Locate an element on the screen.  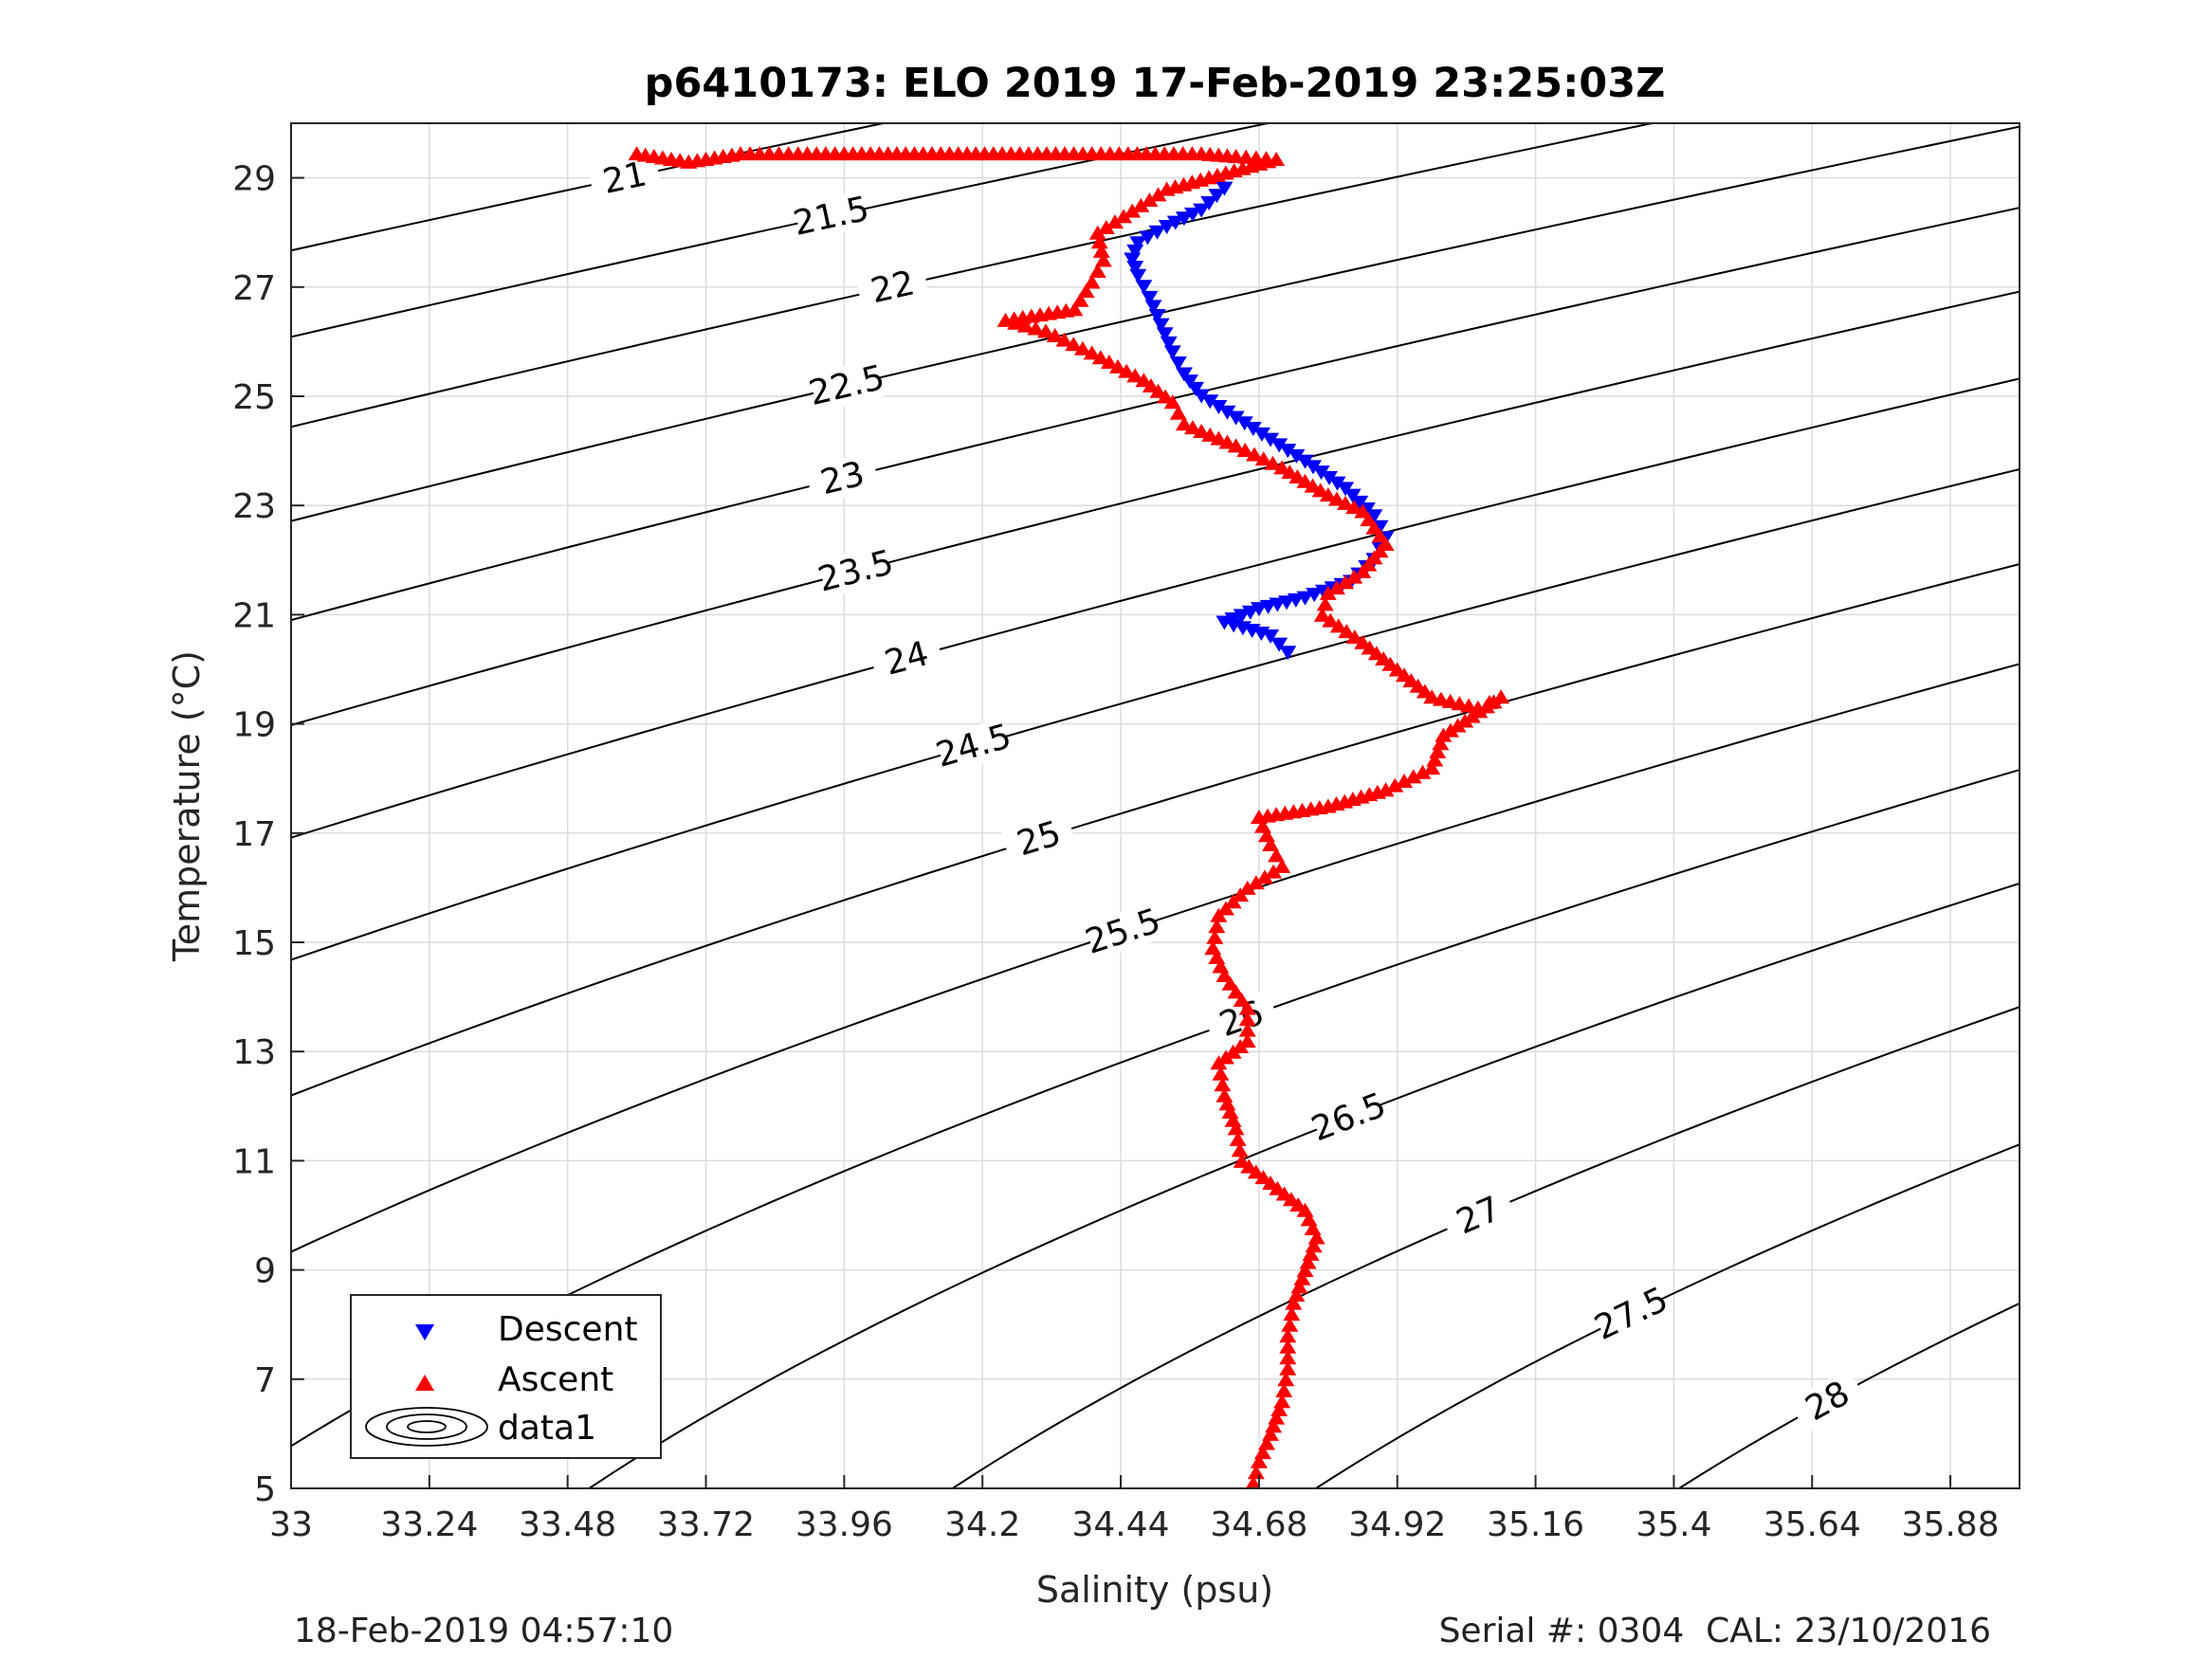
y-tick-label: 13 is located at coordinates (254, 1052).